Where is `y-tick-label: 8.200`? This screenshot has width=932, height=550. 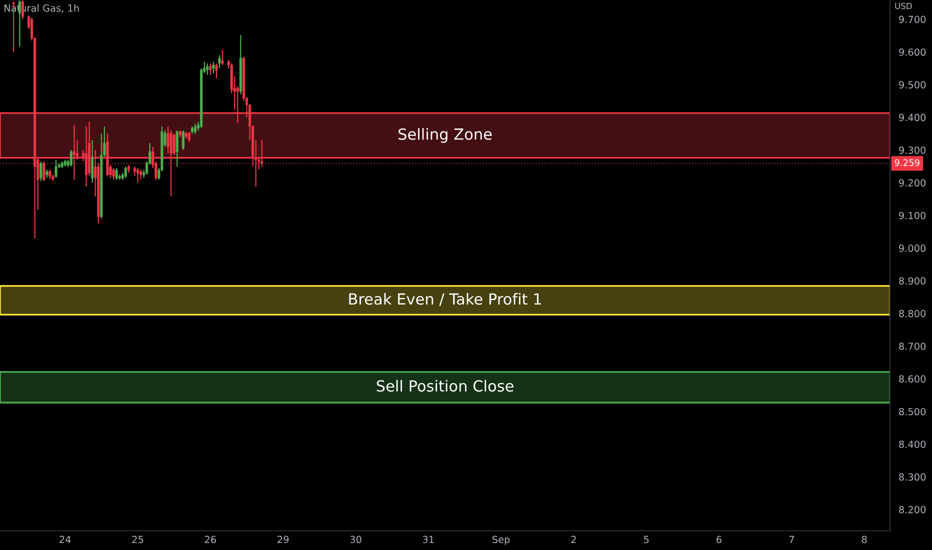 y-tick-label: 8.200 is located at coordinates (912, 510).